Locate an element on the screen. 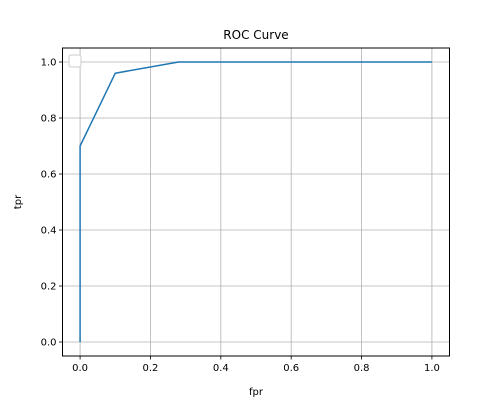 The height and width of the screenshot is (400, 500). x-axis-label: fpr is located at coordinates (256, 392).